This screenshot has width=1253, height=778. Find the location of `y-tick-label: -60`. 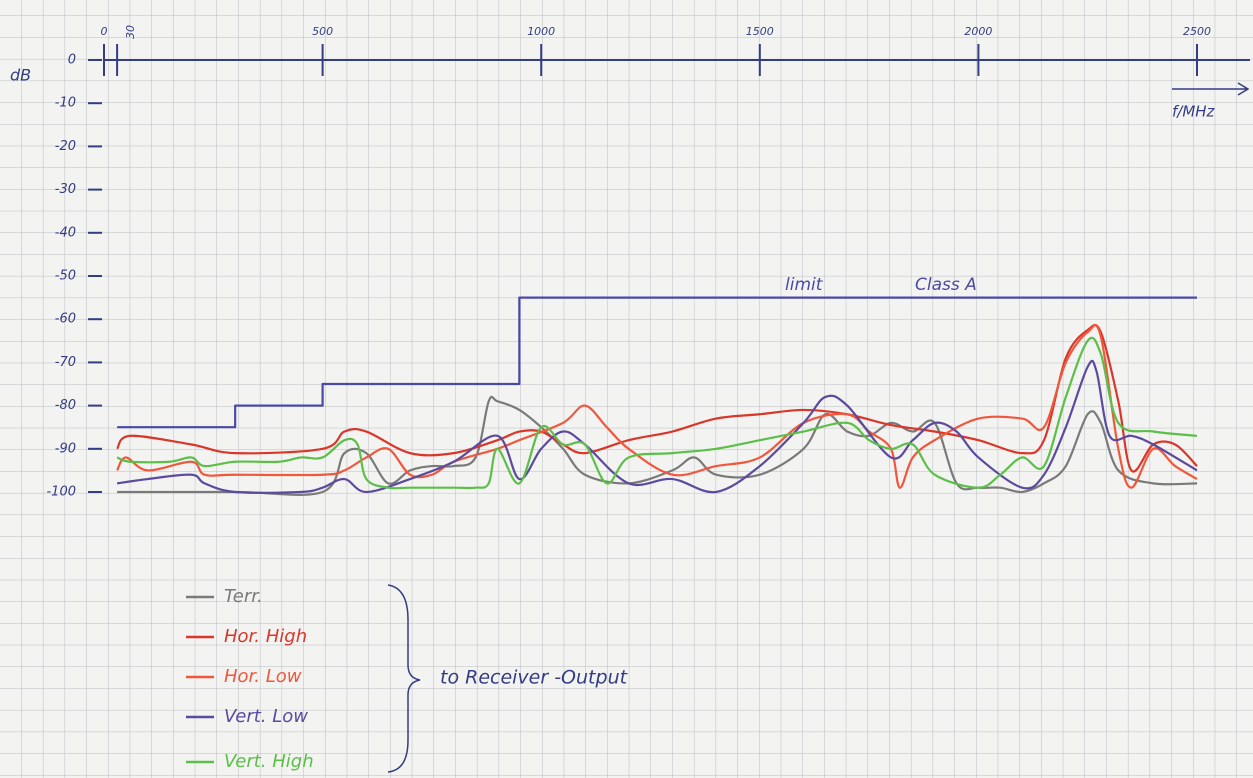

y-tick-label: -60 is located at coordinates (65, 319).